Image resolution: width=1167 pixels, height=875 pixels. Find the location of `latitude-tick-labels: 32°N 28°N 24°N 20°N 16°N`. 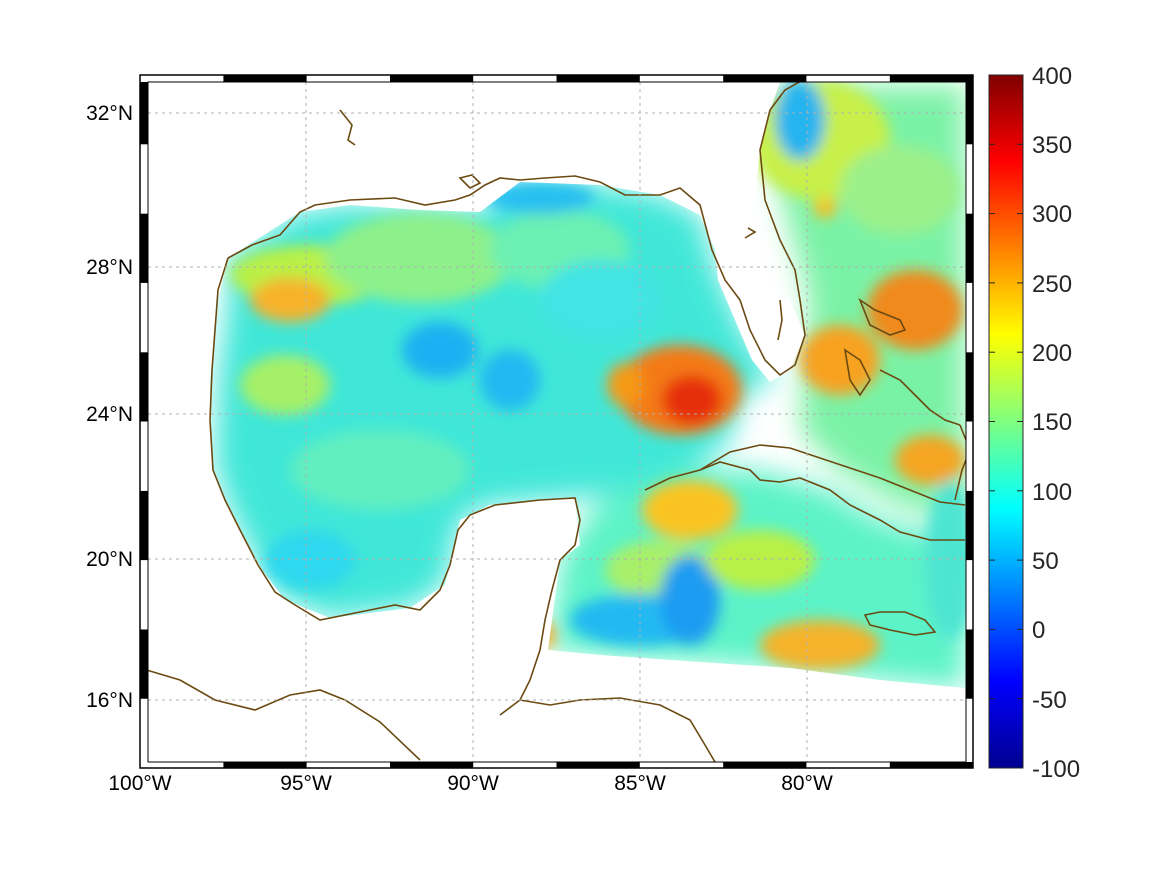

latitude-tick-labels: 32°N 28°N 24°N 20°N 16°N is located at coordinates (109, 407).